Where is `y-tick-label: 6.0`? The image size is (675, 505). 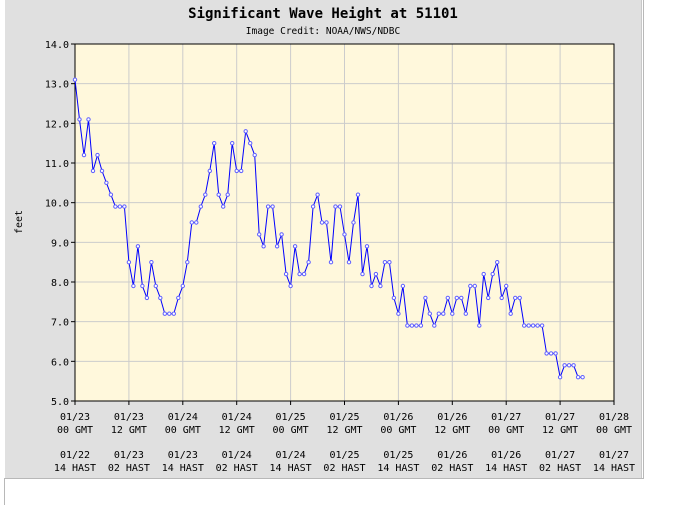
y-tick-label: 6.0 is located at coordinates (60, 362).